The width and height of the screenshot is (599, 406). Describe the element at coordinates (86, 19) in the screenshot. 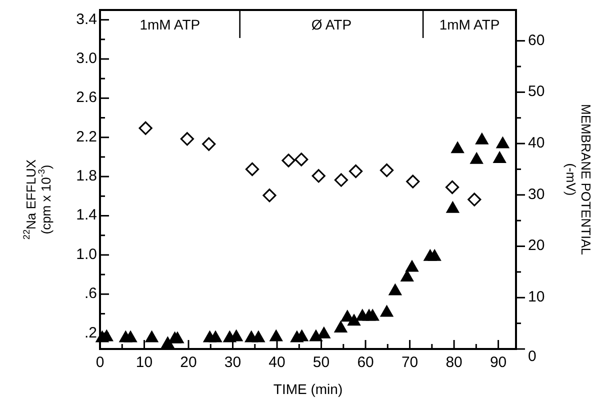

I see `y-tick-label: 3.4` at that location.